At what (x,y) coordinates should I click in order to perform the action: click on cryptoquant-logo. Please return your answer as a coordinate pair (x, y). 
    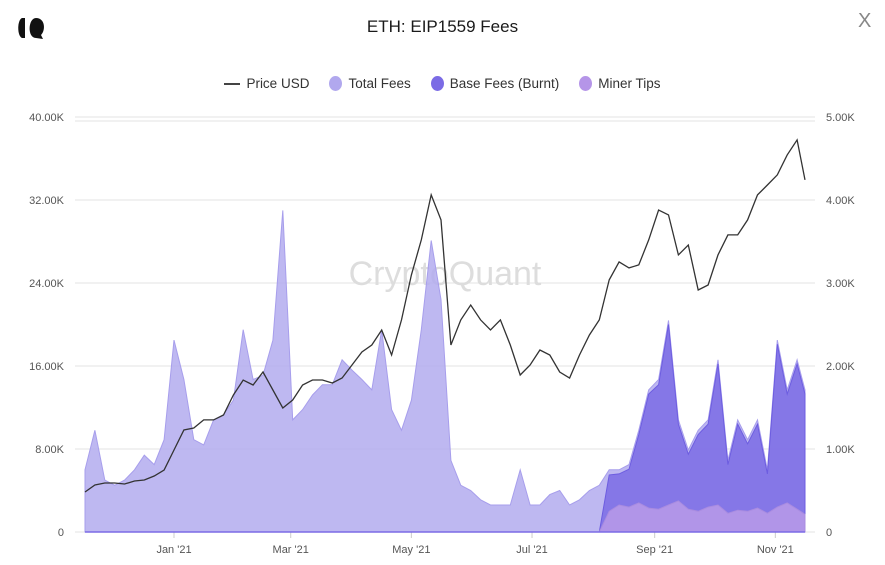
    Looking at the image, I should click on (31, 28).